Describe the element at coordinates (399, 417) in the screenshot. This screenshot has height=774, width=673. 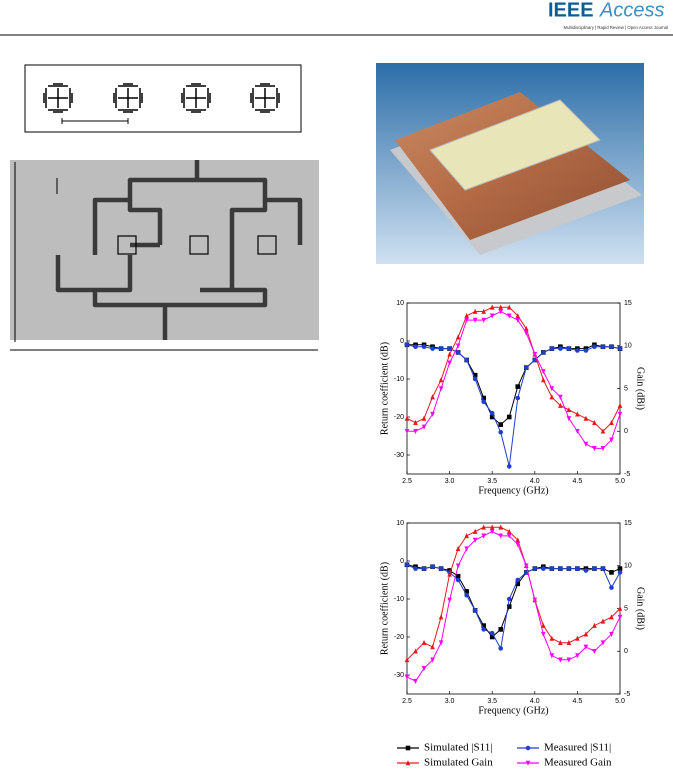
I see `y-tick-label: -20` at that location.